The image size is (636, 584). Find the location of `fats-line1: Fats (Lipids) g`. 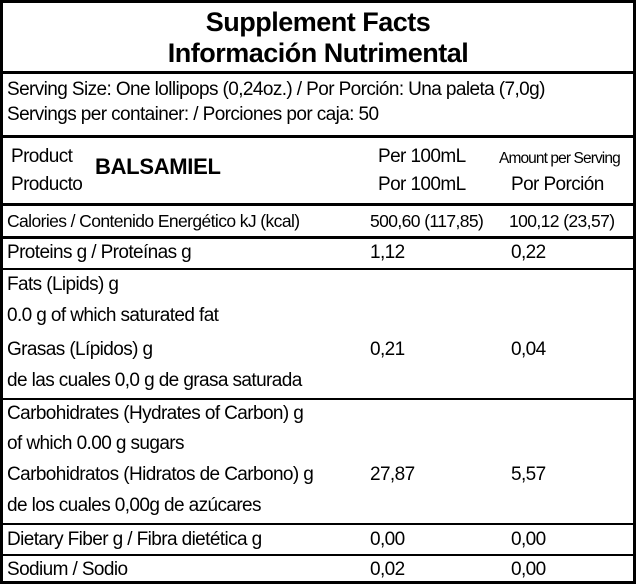

fats-line1: Fats (Lipids) g is located at coordinates (63, 284).